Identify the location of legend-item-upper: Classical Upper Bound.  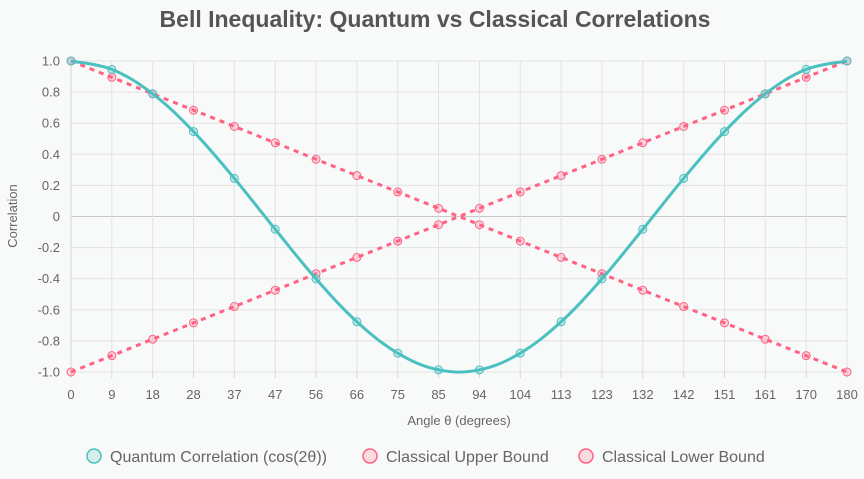
(455, 457).